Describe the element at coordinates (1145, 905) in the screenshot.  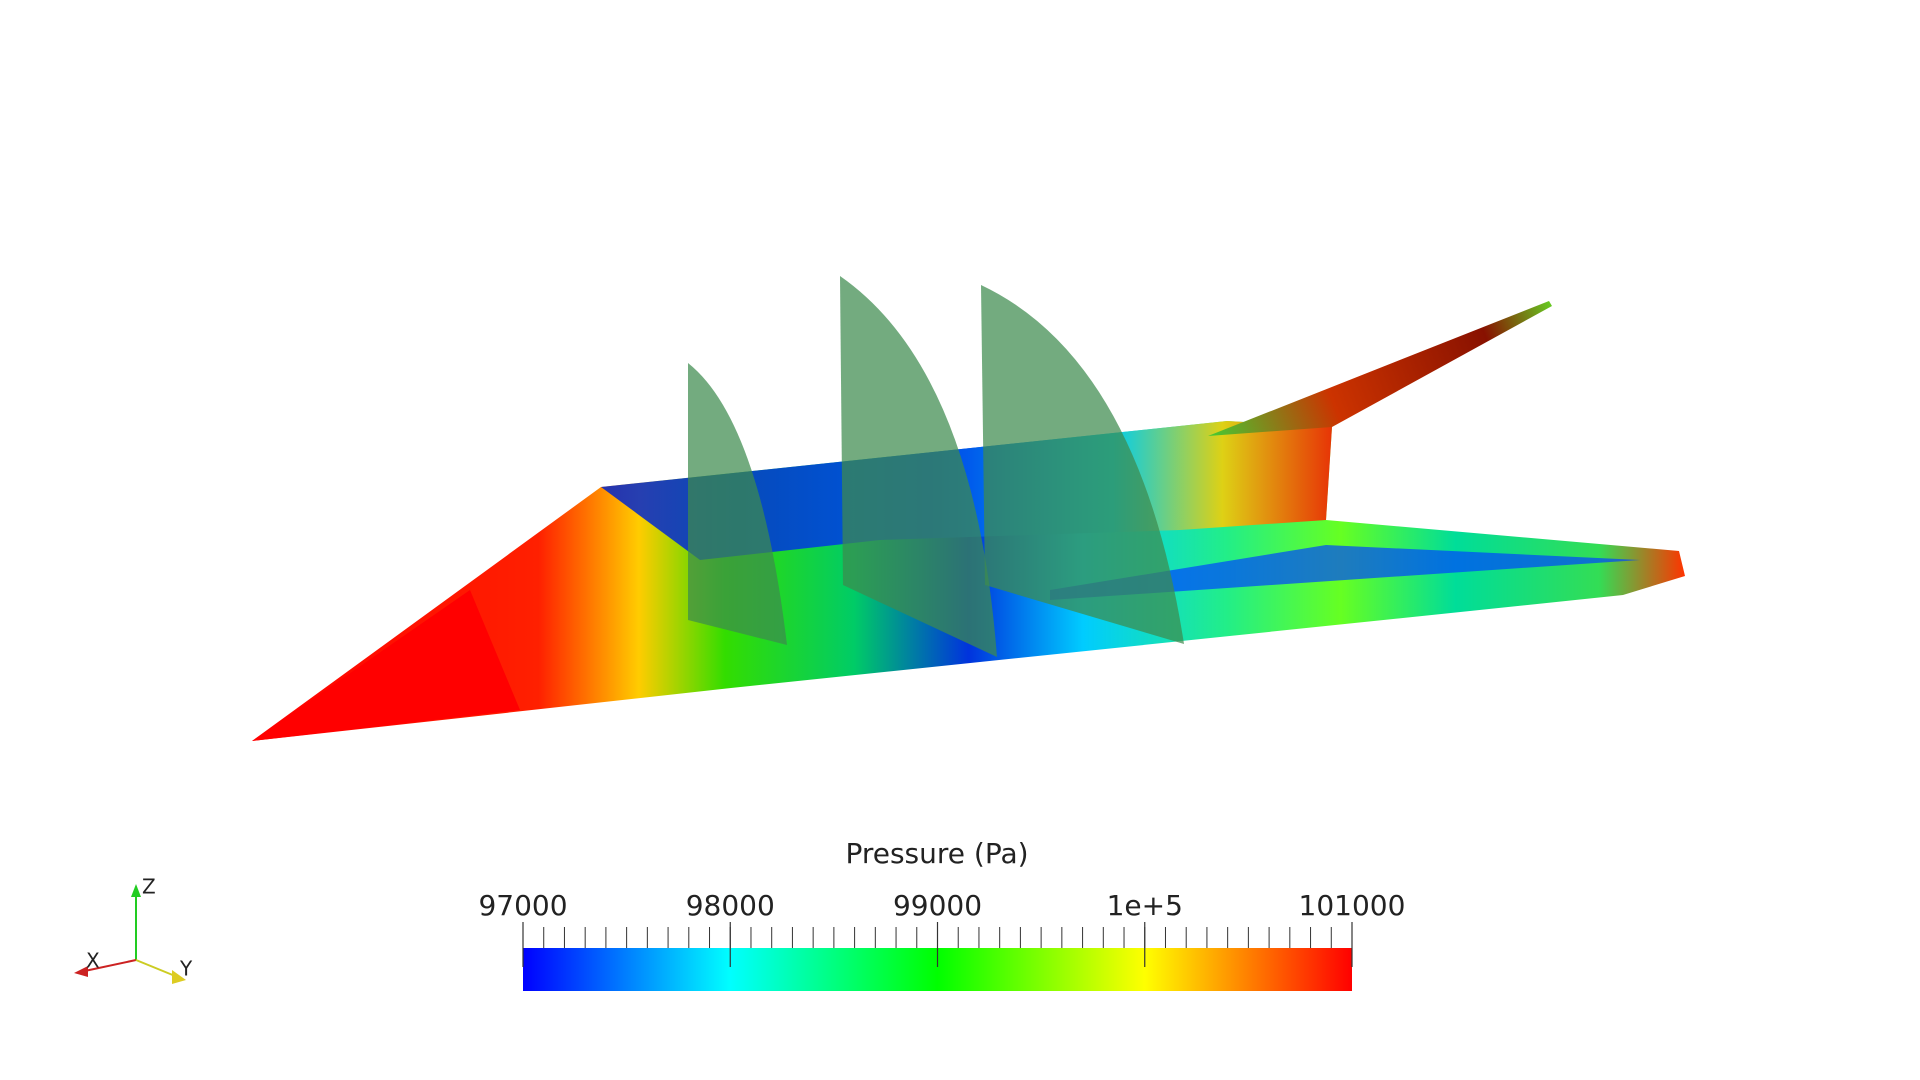
I see `tick-label: 1e+5` at that location.